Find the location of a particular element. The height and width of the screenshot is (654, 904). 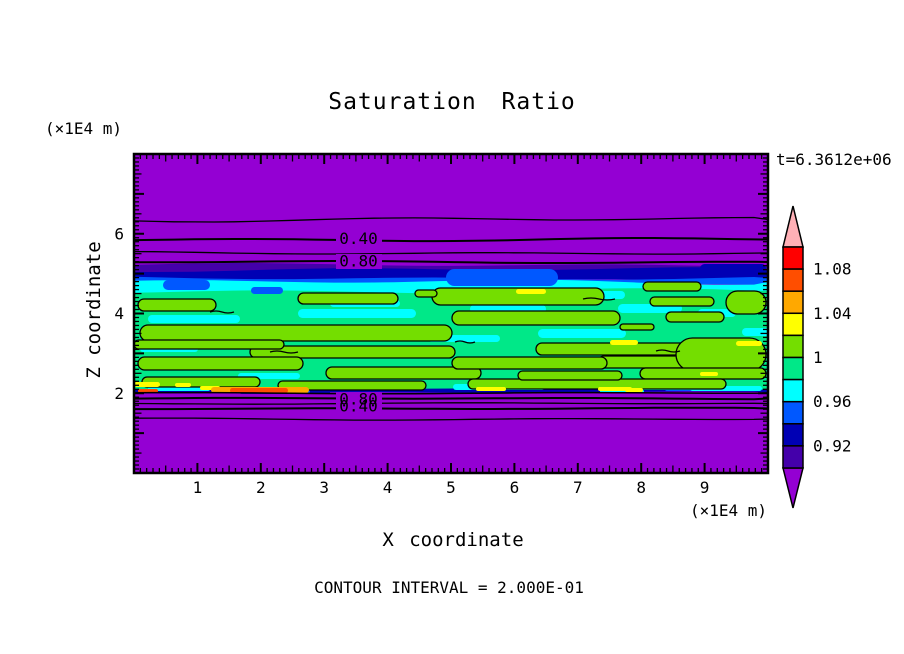

colorbar-under-arrow is located at coordinates (793, 488).